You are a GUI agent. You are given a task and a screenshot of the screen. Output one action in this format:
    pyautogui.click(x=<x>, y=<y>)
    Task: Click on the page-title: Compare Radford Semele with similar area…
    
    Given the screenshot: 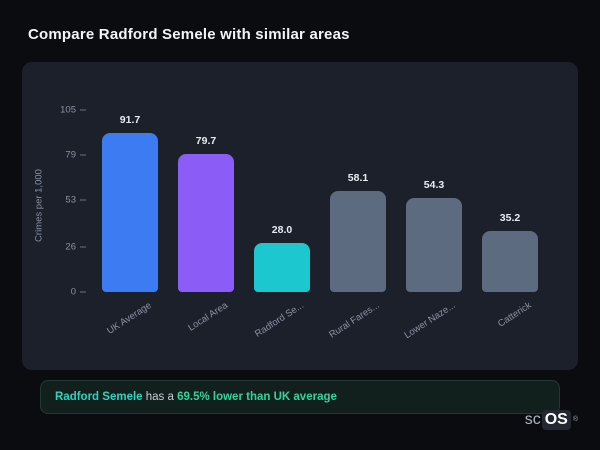 What is the action you would take?
    pyautogui.click(x=189, y=34)
    